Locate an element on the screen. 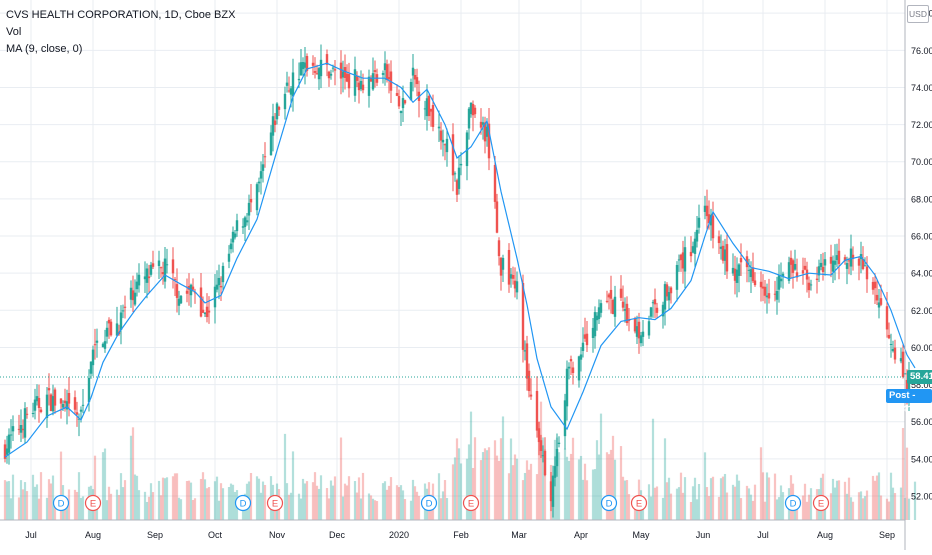 The width and height of the screenshot is (932, 555). currency-button: USD is located at coordinates (918, 14).